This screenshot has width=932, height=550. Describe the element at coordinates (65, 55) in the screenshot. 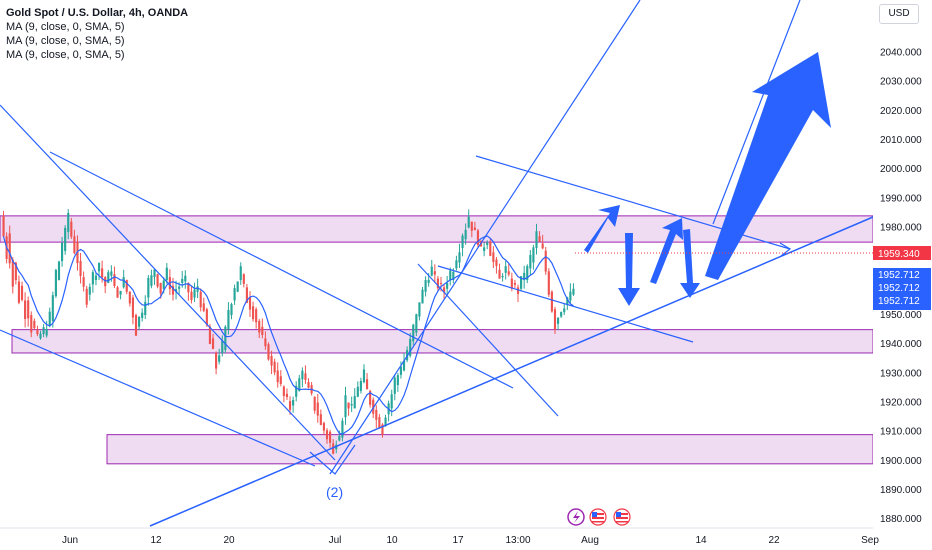

I see `indicator-ma-3: MA (9, close, 0, SMA, 5)` at that location.